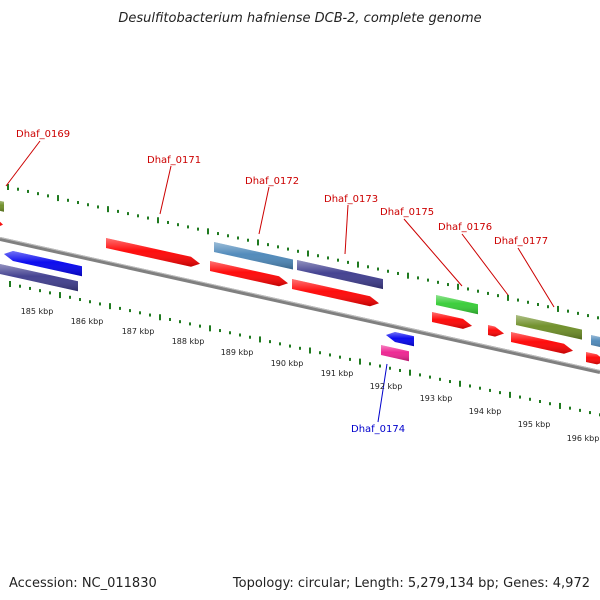 This screenshot has height=600, width=600. I want to click on kbp-label: 191 kbp, so click(337, 373).